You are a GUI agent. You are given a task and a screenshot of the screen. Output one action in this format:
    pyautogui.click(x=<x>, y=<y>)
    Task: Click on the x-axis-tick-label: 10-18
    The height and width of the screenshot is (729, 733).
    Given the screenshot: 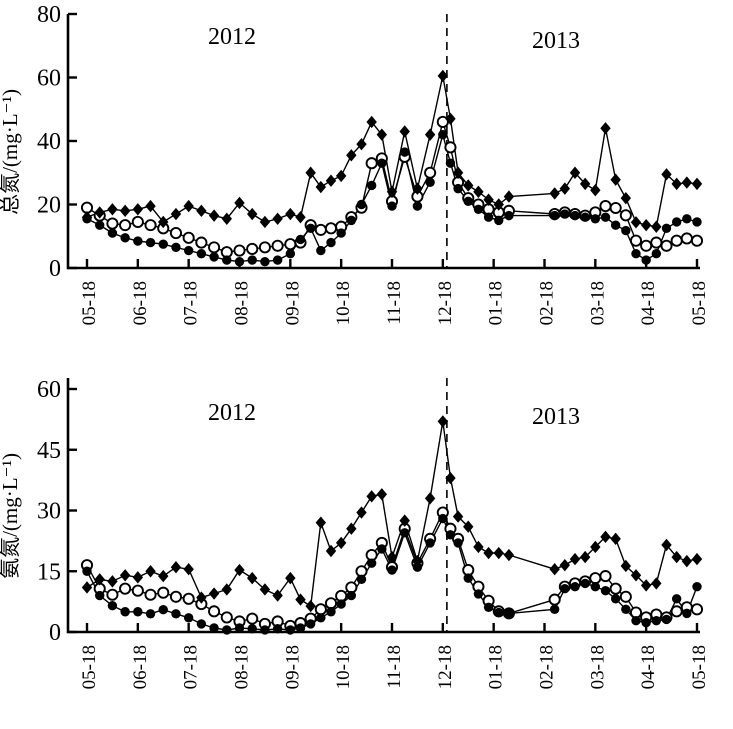 What is the action you would take?
    pyautogui.click(x=343, y=303)
    